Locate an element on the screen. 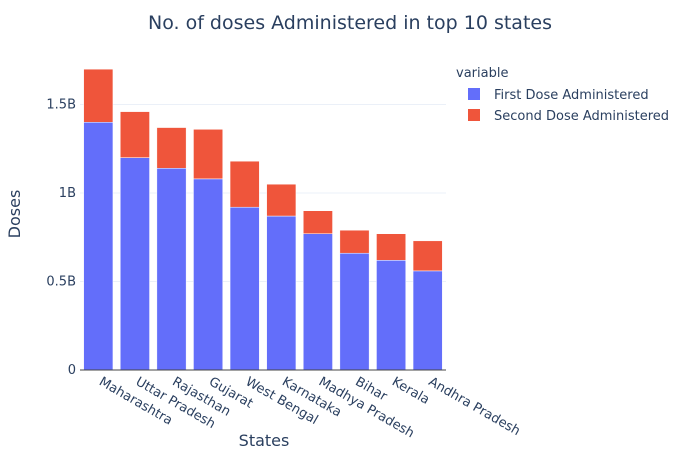  y-axis-ticks: 0 0.5B 1B 1.5B is located at coordinates (61, 238).